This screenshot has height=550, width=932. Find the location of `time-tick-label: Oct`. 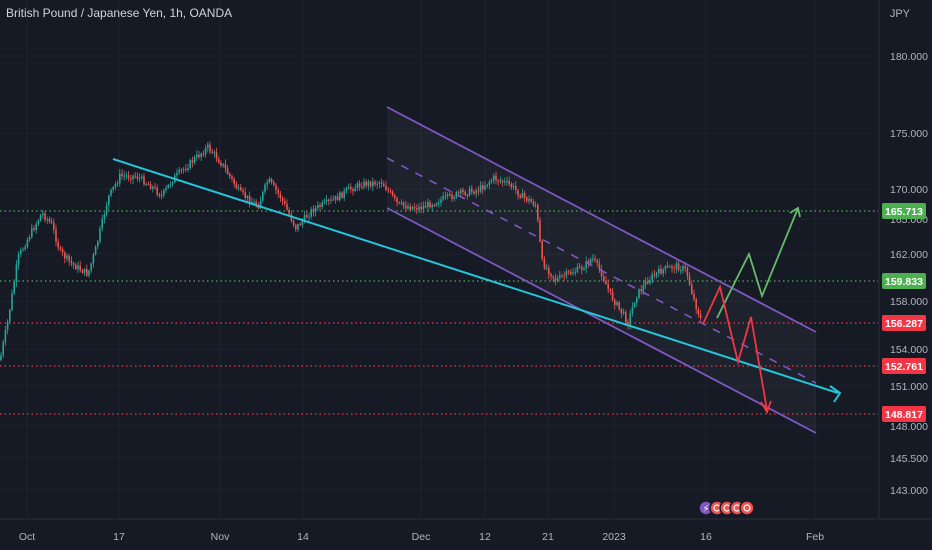

time-tick-label: Oct is located at coordinates (27, 537).